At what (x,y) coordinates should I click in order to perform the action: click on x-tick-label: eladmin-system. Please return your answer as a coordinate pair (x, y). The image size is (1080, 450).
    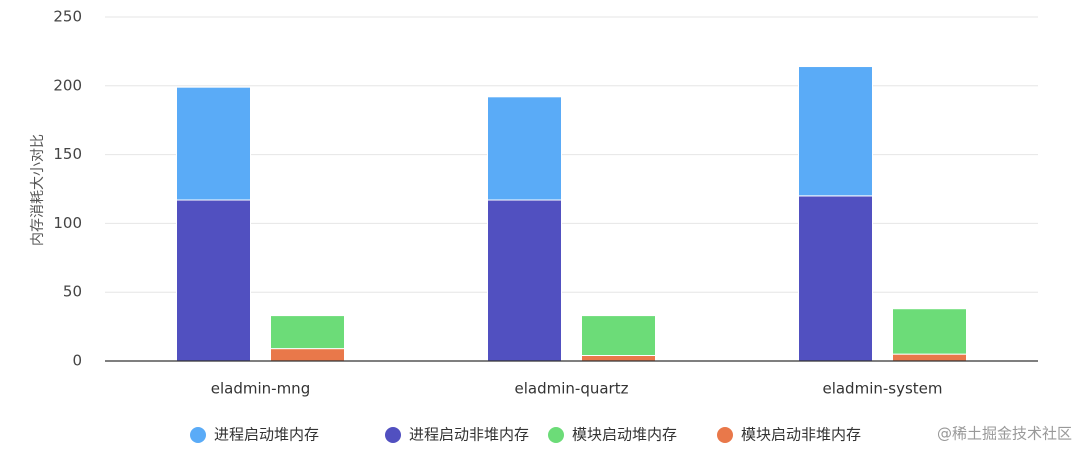
    Looking at the image, I should click on (882, 389).